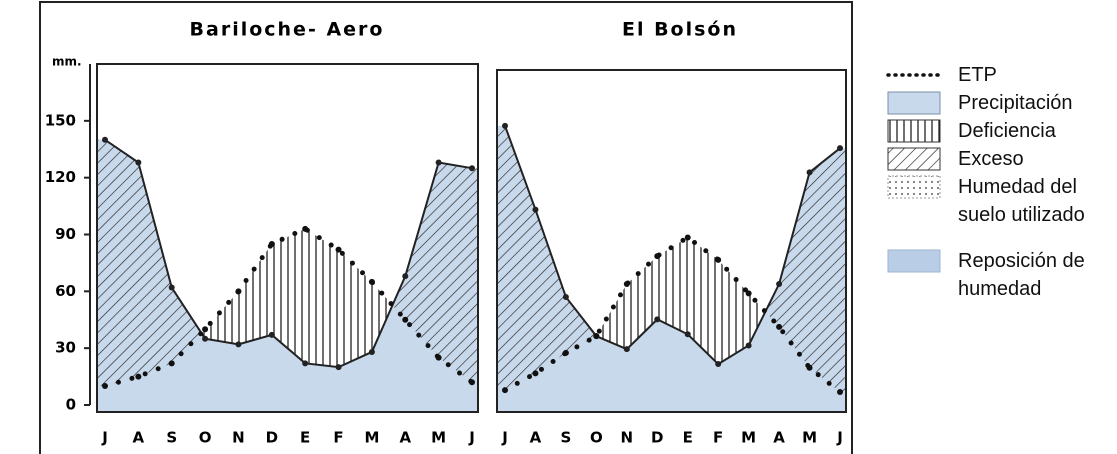 The image size is (1117, 454). Describe the element at coordinates (71, 405) in the screenshot. I see `y-tick-label: 0` at that location.